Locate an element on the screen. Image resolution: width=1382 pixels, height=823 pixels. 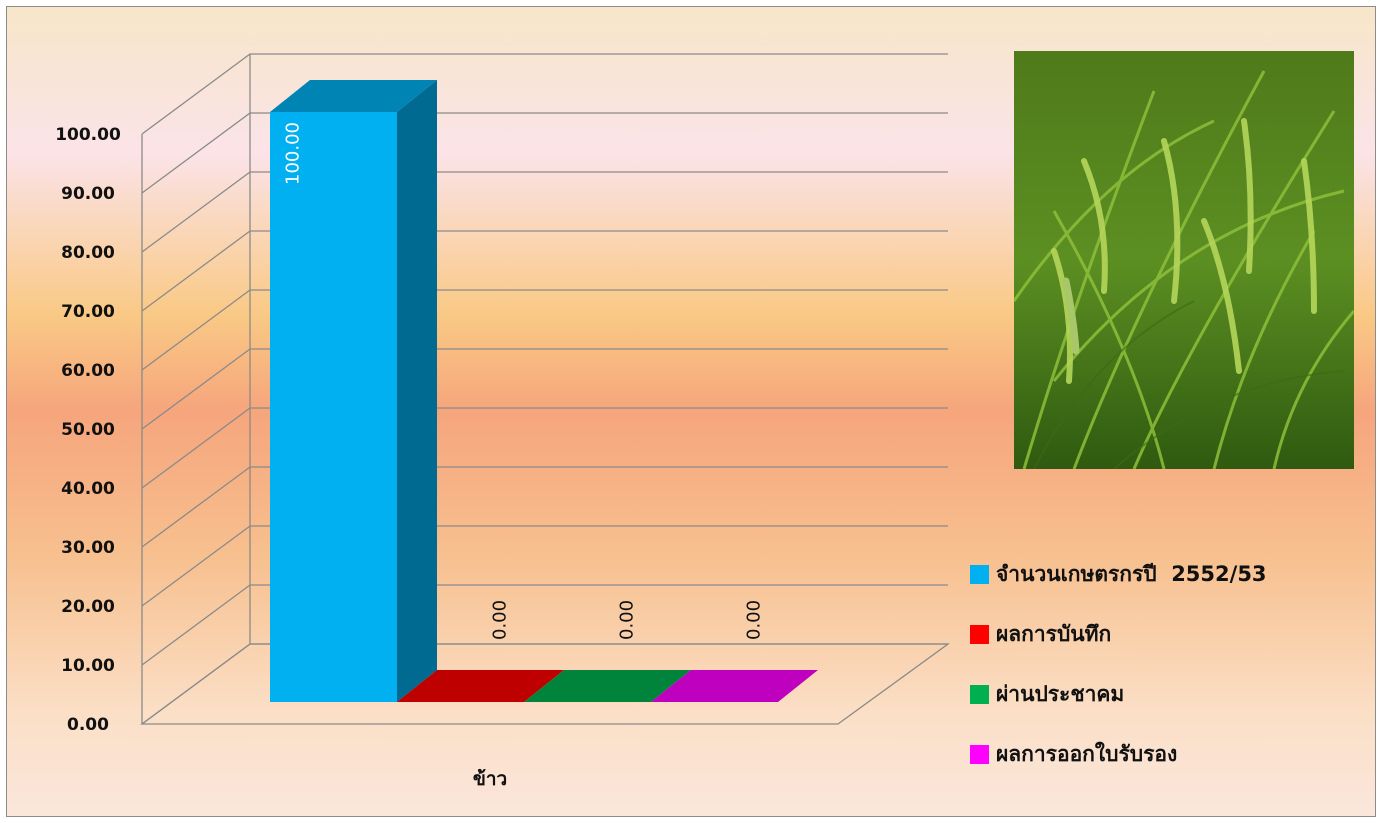
y-tick-label: 30.00 is located at coordinates (88, 548).